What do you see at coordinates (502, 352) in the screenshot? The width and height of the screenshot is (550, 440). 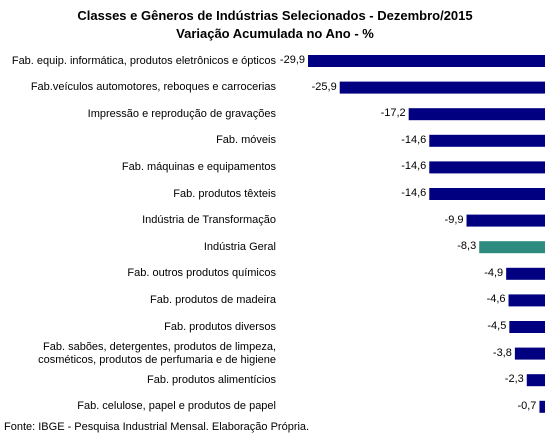 I see `value-label: -3,8` at bounding box center [502, 352].